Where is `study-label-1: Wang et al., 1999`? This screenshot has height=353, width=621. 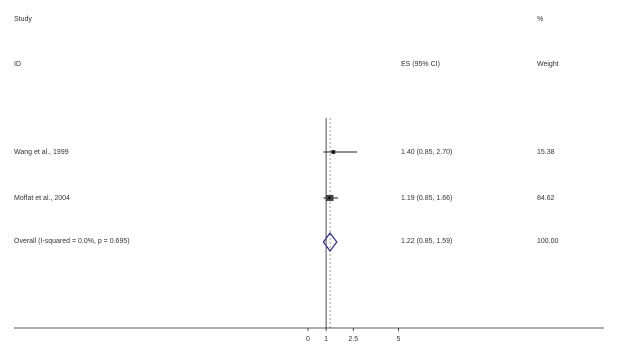 study-label-1: Wang et al., 1999 is located at coordinates (41, 152).